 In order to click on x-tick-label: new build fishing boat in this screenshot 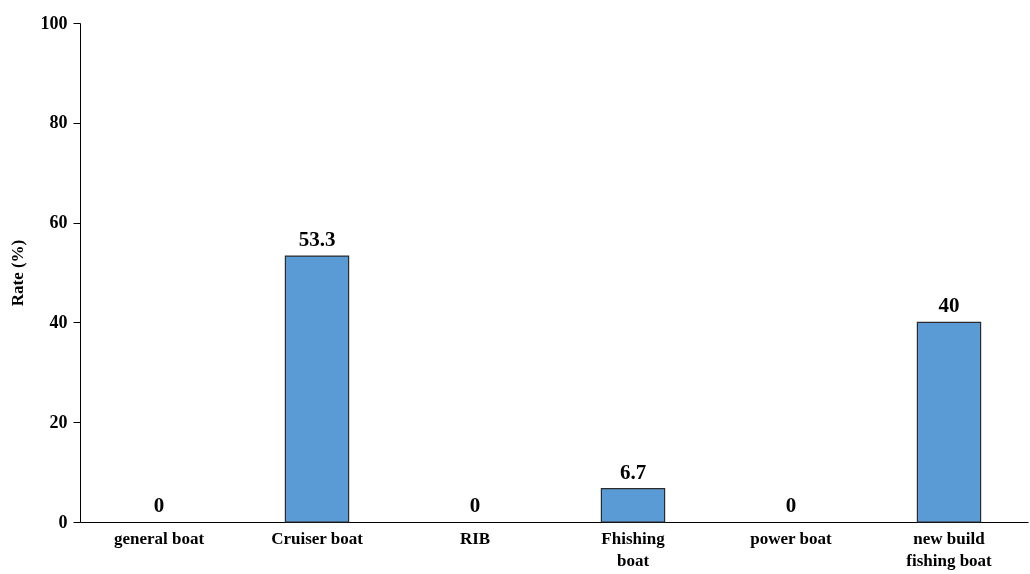, I will do `click(949, 549)`.